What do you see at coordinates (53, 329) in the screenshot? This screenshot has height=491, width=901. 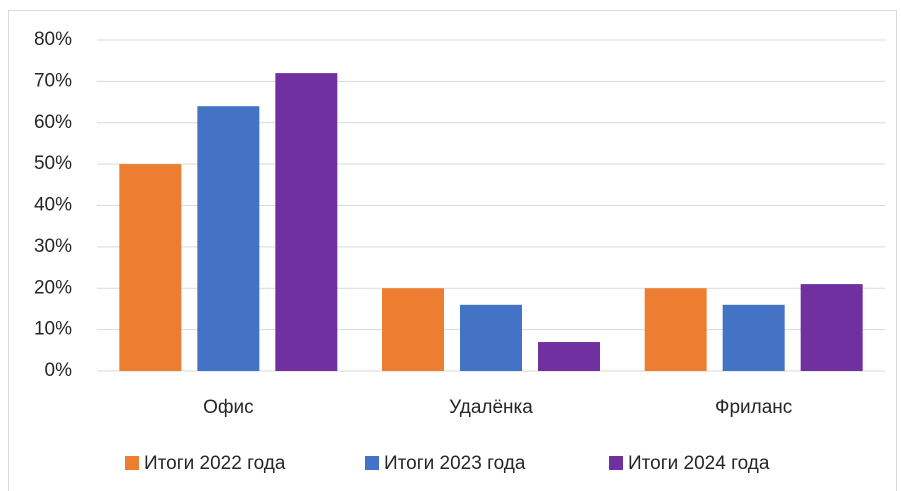 I see `y-tick-label: 10%` at bounding box center [53, 329].